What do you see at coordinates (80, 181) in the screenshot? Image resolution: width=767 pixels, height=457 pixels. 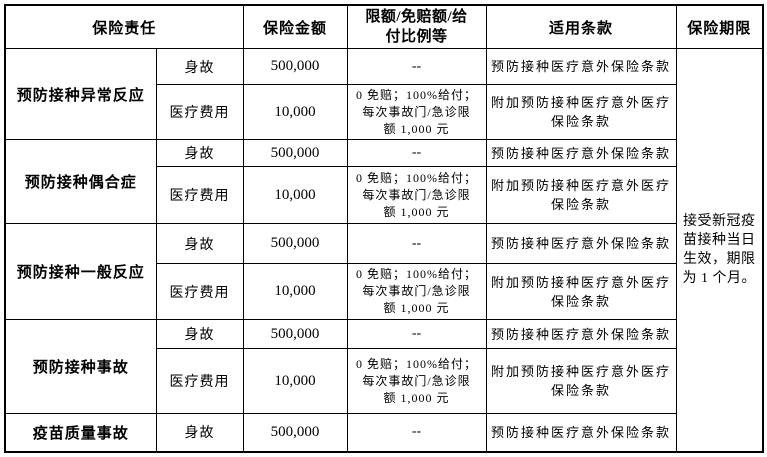 I see `liability-name-cell: 预防接种偶合症` at bounding box center [80, 181].